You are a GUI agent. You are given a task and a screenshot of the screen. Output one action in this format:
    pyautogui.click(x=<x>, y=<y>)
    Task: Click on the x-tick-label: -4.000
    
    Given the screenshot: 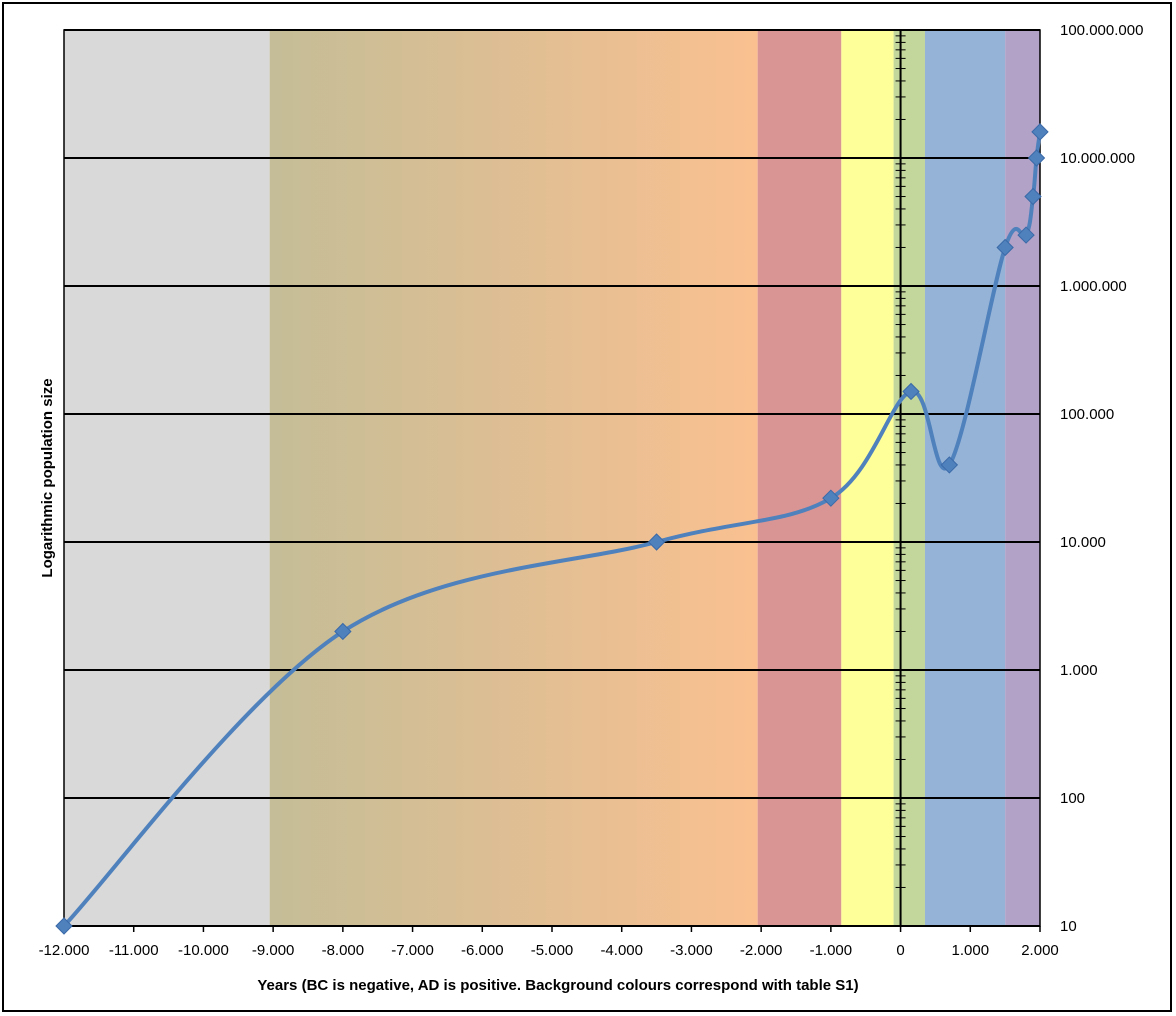 What is the action you would take?
    pyautogui.click(x=621, y=950)
    